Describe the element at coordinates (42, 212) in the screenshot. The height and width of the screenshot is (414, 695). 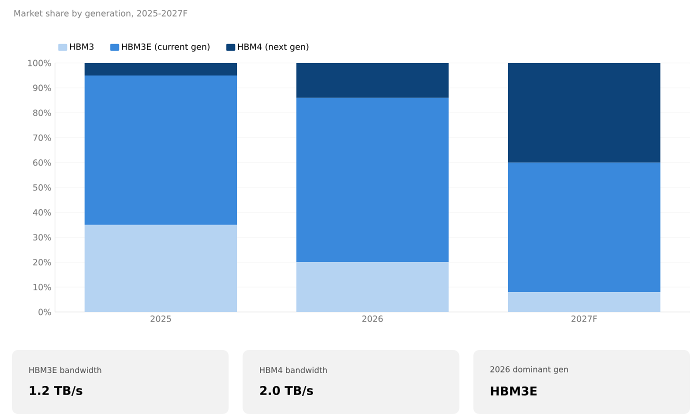
I see `y-tick-label: 40%` at that location.